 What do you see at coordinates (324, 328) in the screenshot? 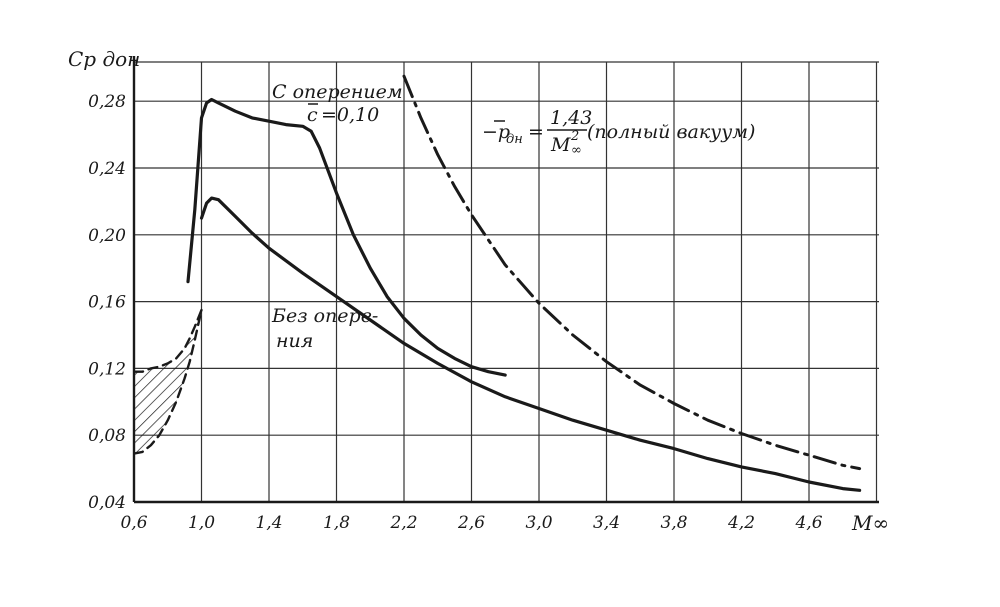
I see `annotation-no-tail: Без опере- ния` at bounding box center [324, 328].